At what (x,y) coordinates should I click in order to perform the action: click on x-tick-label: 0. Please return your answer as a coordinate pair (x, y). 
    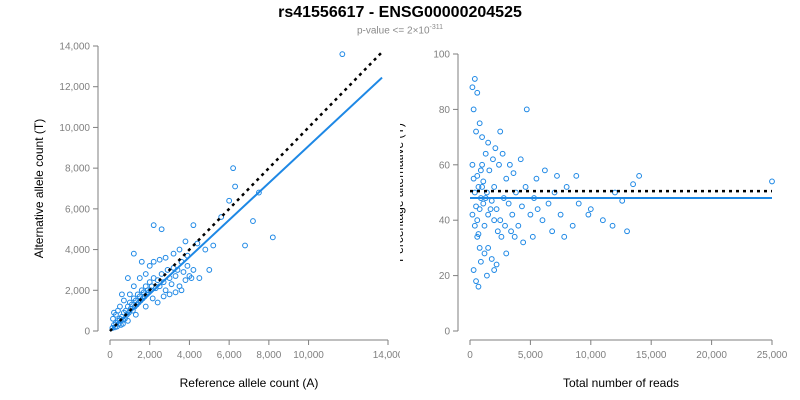
    Looking at the image, I should click on (110, 355).